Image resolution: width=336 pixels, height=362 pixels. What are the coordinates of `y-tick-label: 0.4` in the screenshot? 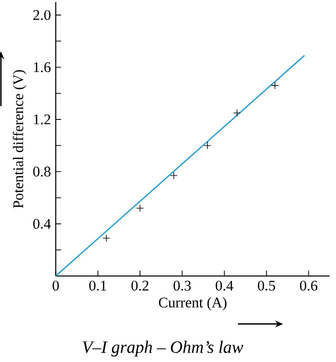 It's located at (42, 223).